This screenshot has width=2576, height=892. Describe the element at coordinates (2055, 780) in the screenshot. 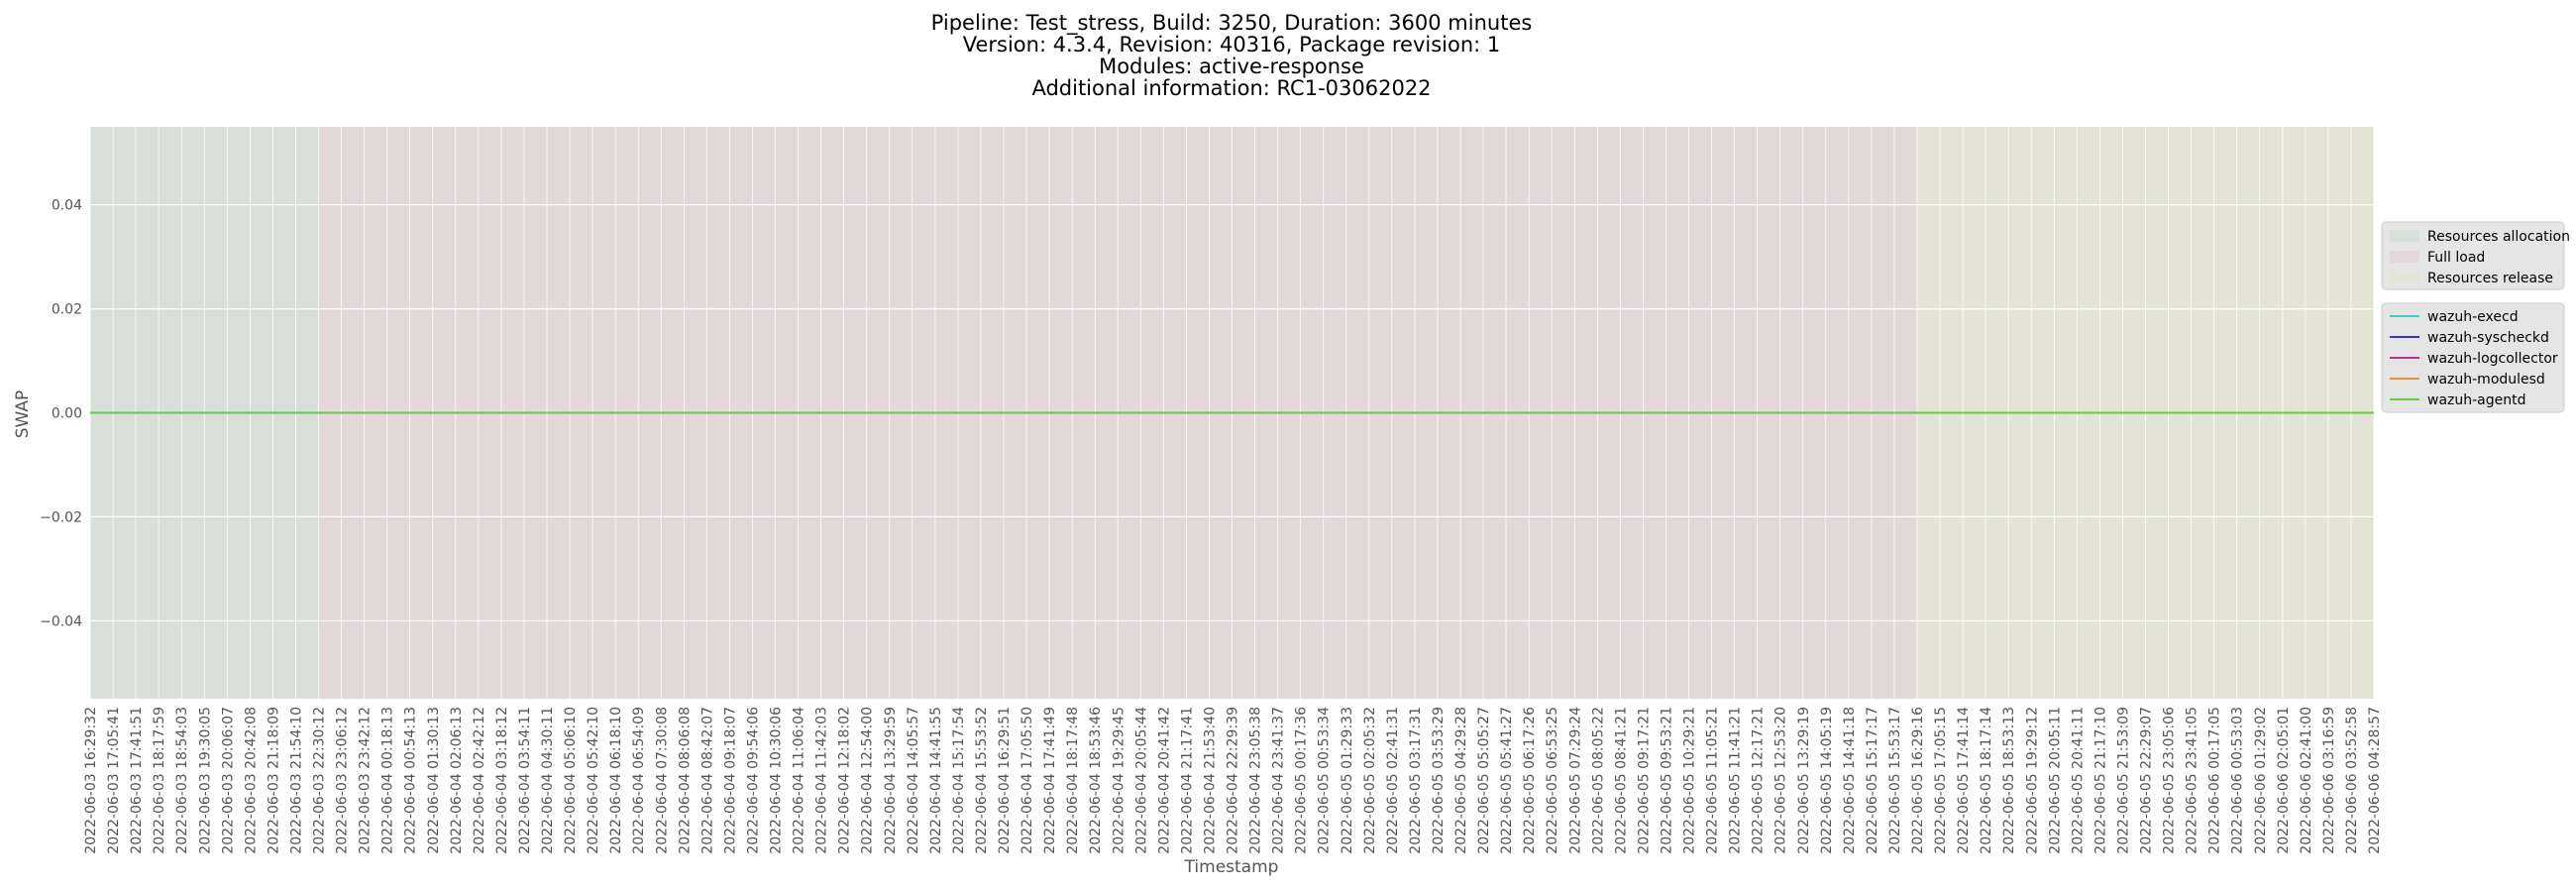

I see `x-tick-label: 2022-06-05 20:05:11` at that location.